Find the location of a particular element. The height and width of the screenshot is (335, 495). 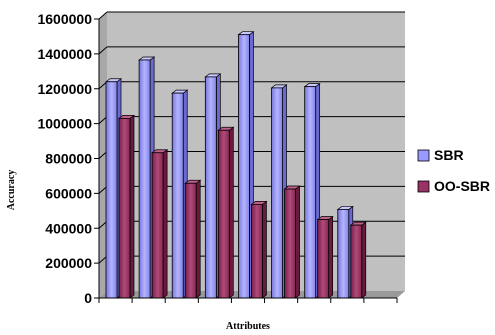

y-tick-label: 600000 is located at coordinates (68, 193).